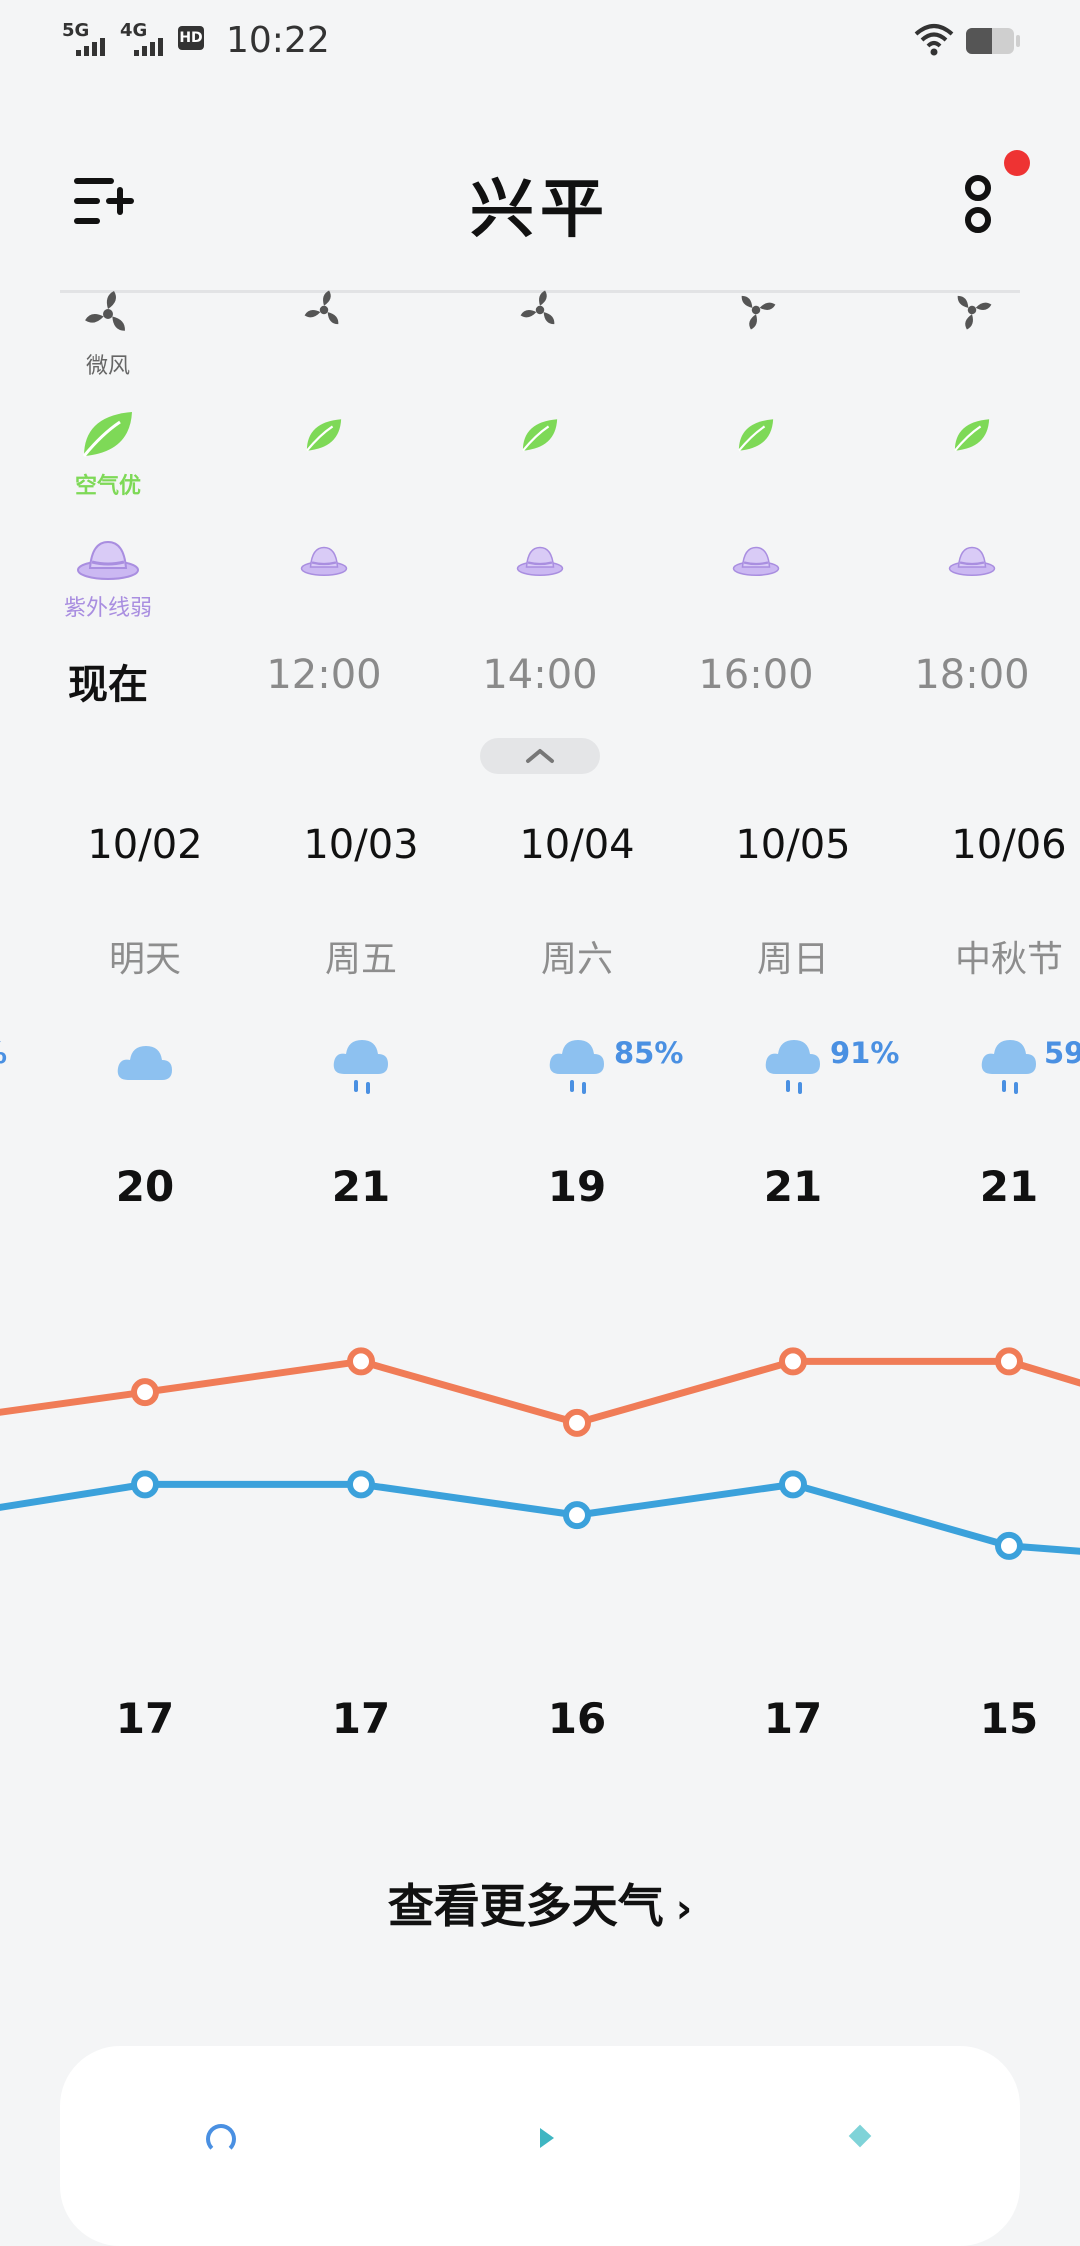  I want to click on more-weather-link: 查看更多天气 ›, so click(540, 1903).